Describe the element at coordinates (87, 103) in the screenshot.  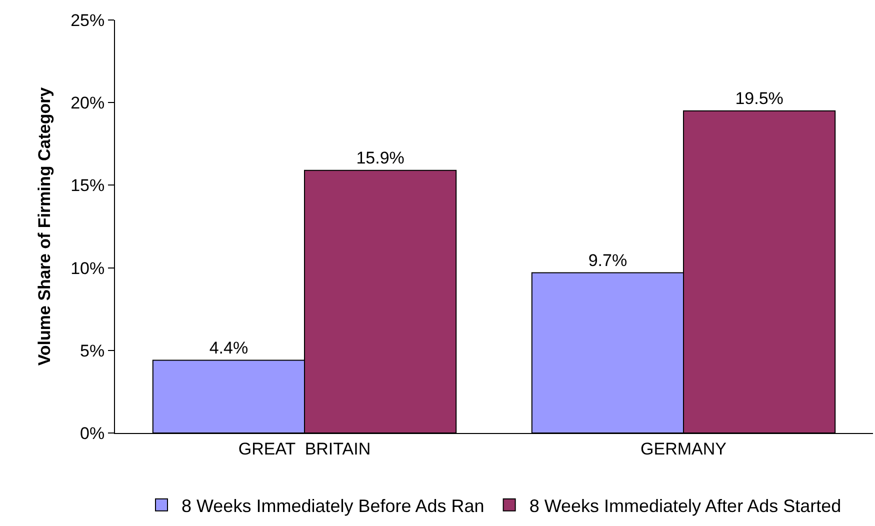
I see `y-tick-label: 20%` at that location.